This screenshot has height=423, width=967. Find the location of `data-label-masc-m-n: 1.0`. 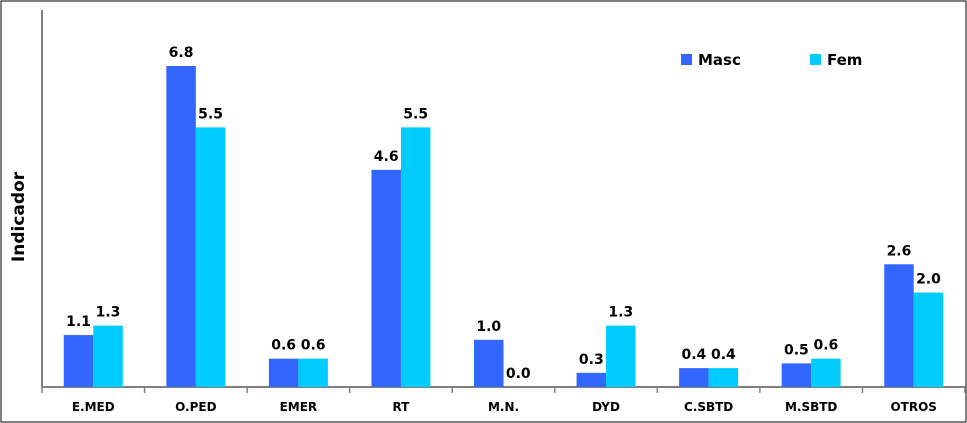

data-label-masc-m-n: 1.0 is located at coordinates (488, 327).